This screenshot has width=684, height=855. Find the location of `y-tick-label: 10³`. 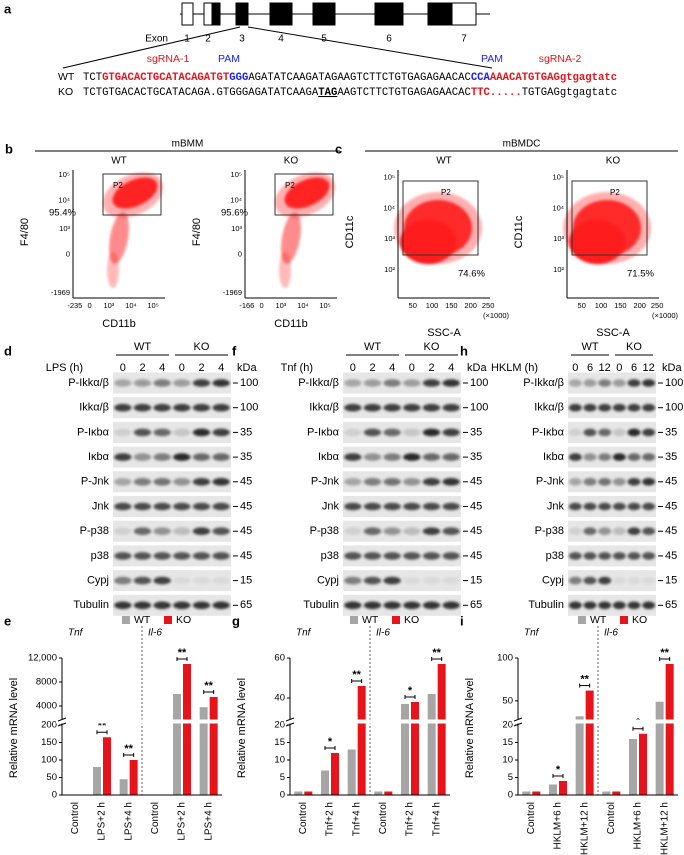

y-tick-label: 10³ is located at coordinates (558, 238).